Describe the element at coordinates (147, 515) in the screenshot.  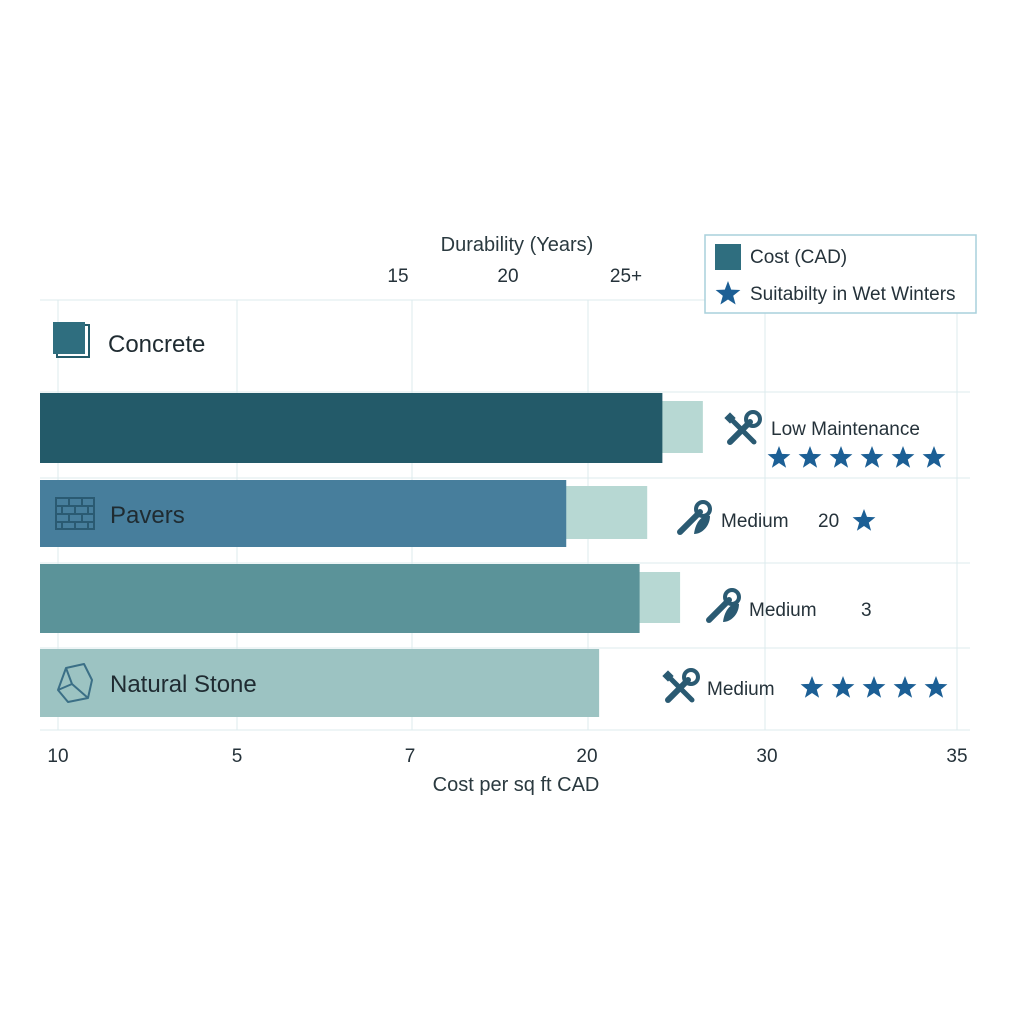
I see `category-label-pavers: Pavers` at that location.